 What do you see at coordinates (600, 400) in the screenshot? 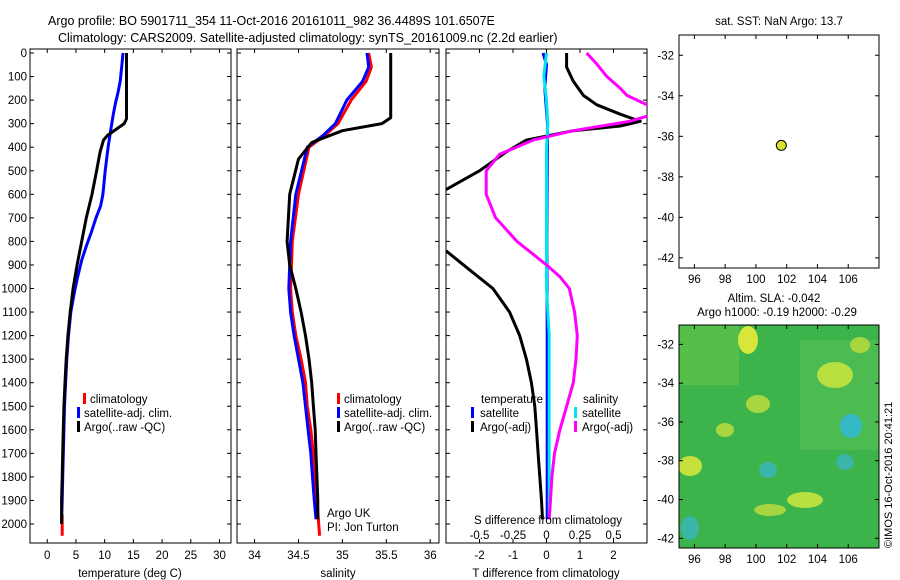
I see `legend-salinity-header: salinity` at bounding box center [600, 400].